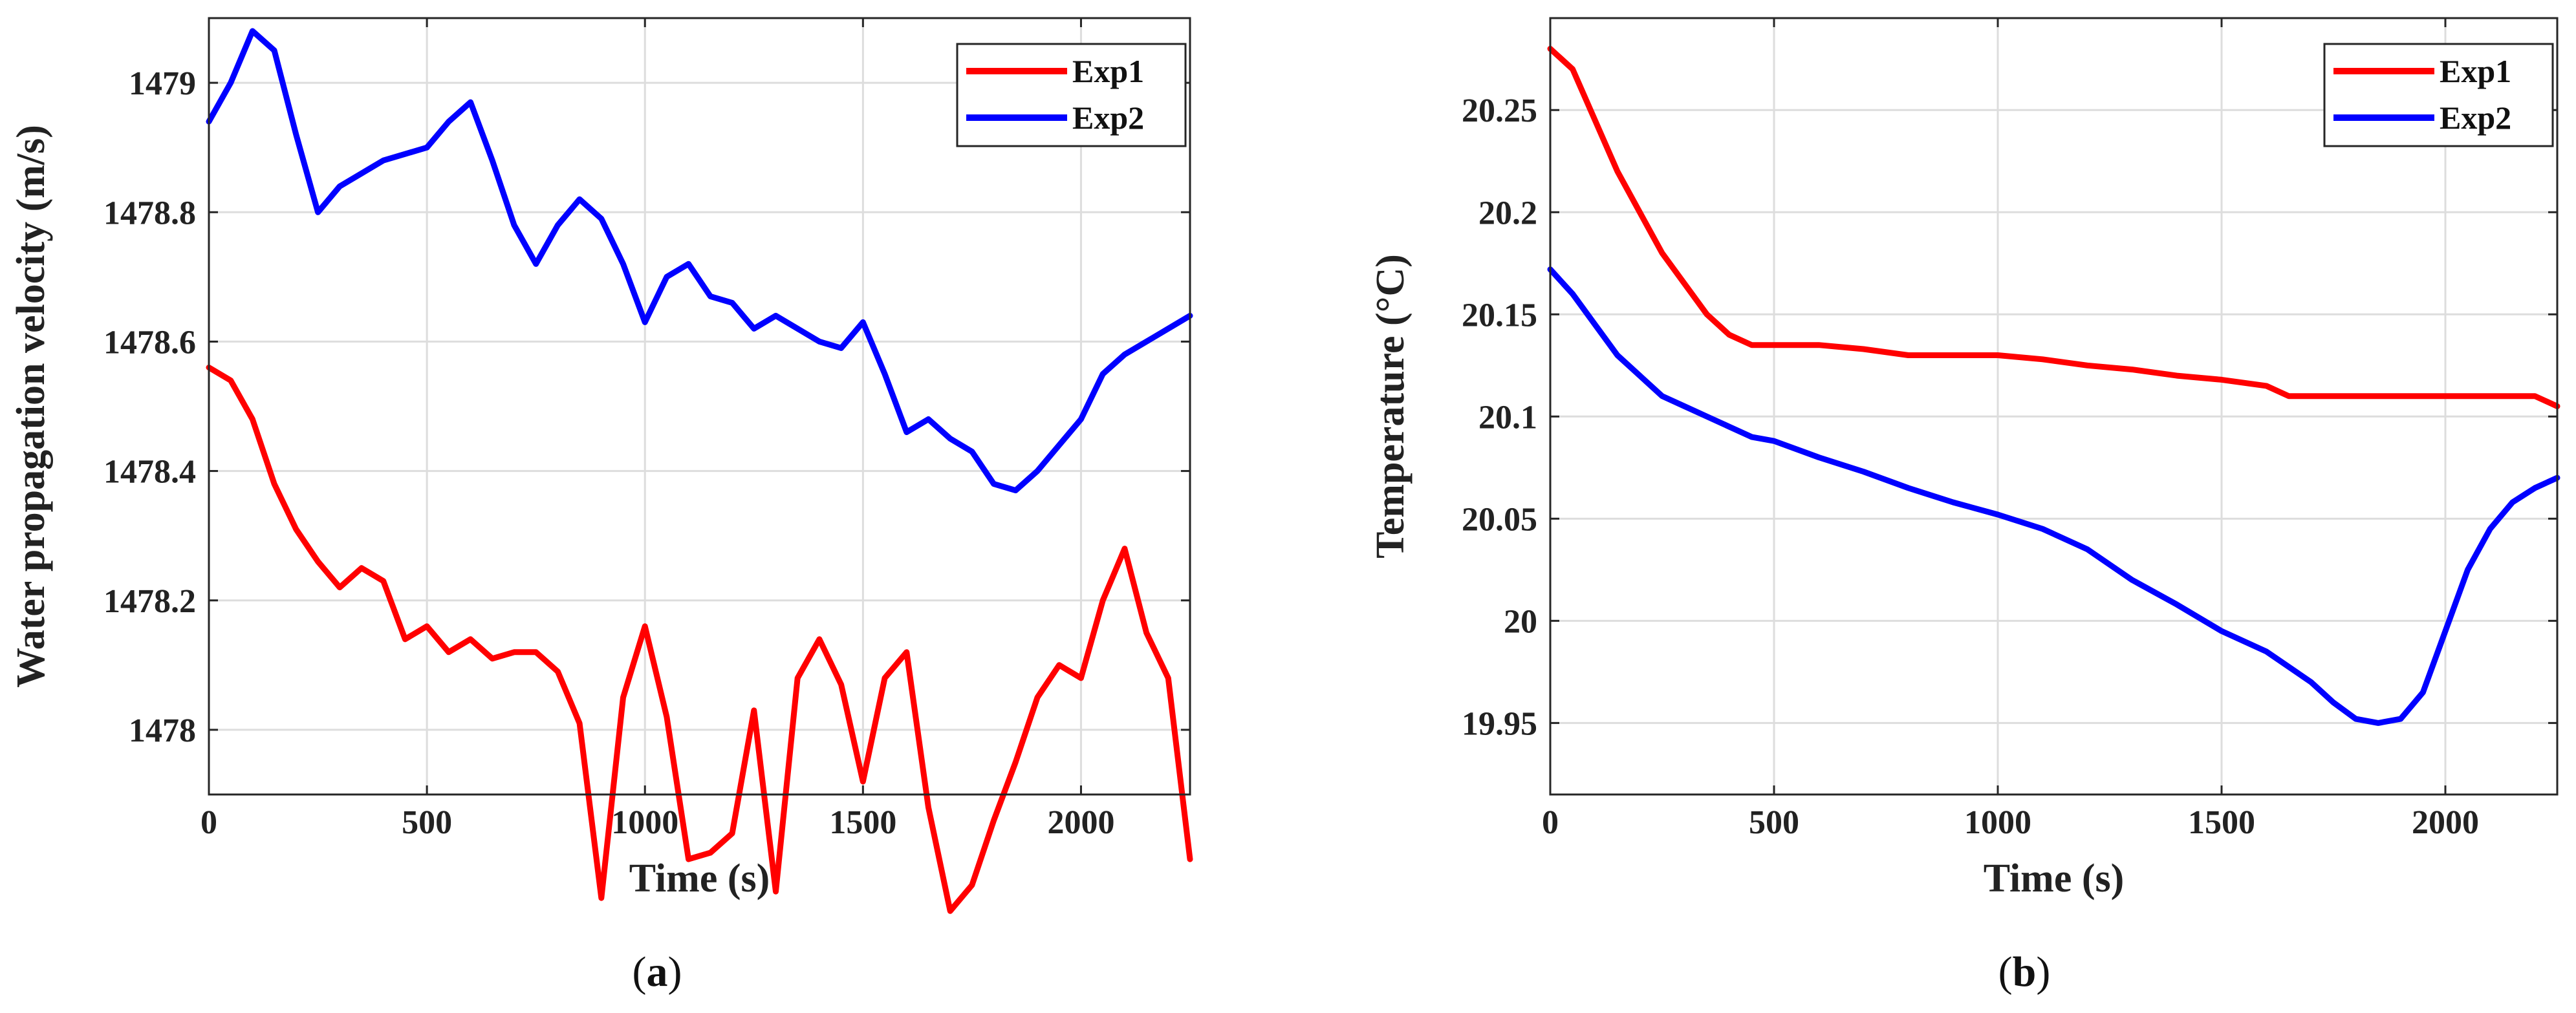 The width and height of the screenshot is (2576, 1013). Describe the element at coordinates (1390, 406) in the screenshot. I see `chart-b-y-axis-label: Temperature (°C)` at that location.